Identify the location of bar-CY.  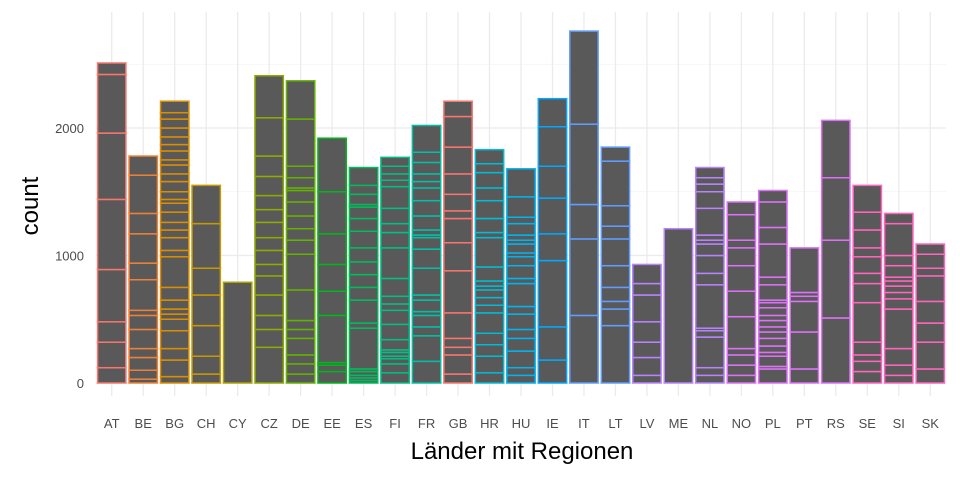
(237, 332).